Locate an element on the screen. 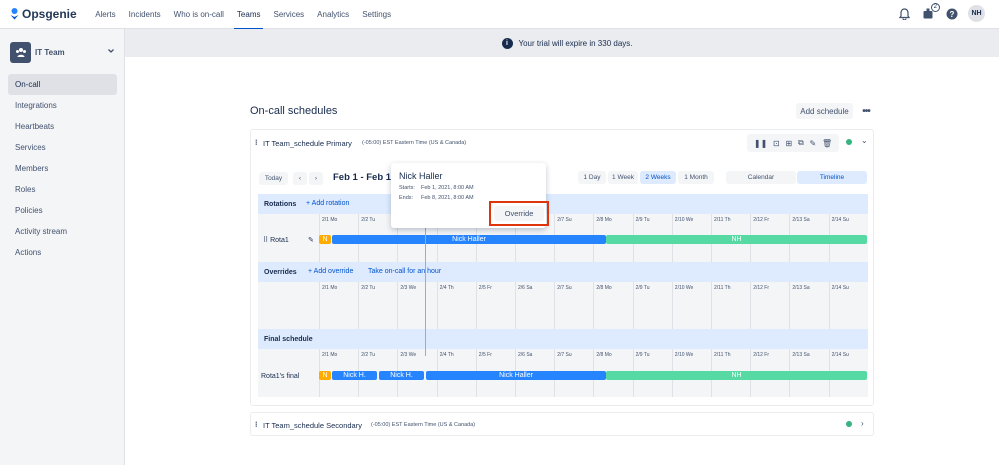 The width and height of the screenshot is (999, 465). rotation-name: ⠿ Rota1 is located at coordinates (276, 240).